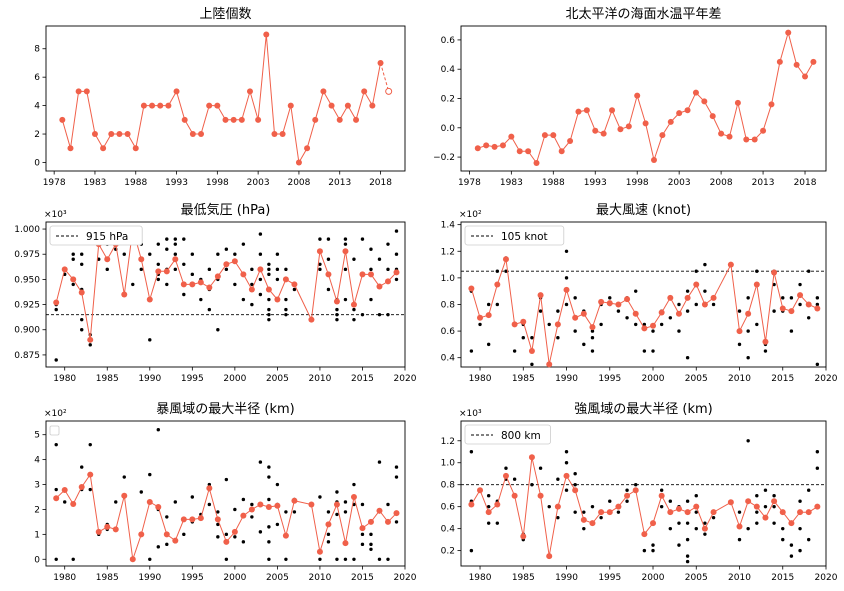 This screenshot has width=844, height=591. Describe the element at coordinates (566, 379) in the screenshot. I see `x-tick-label: 1990` at that location.